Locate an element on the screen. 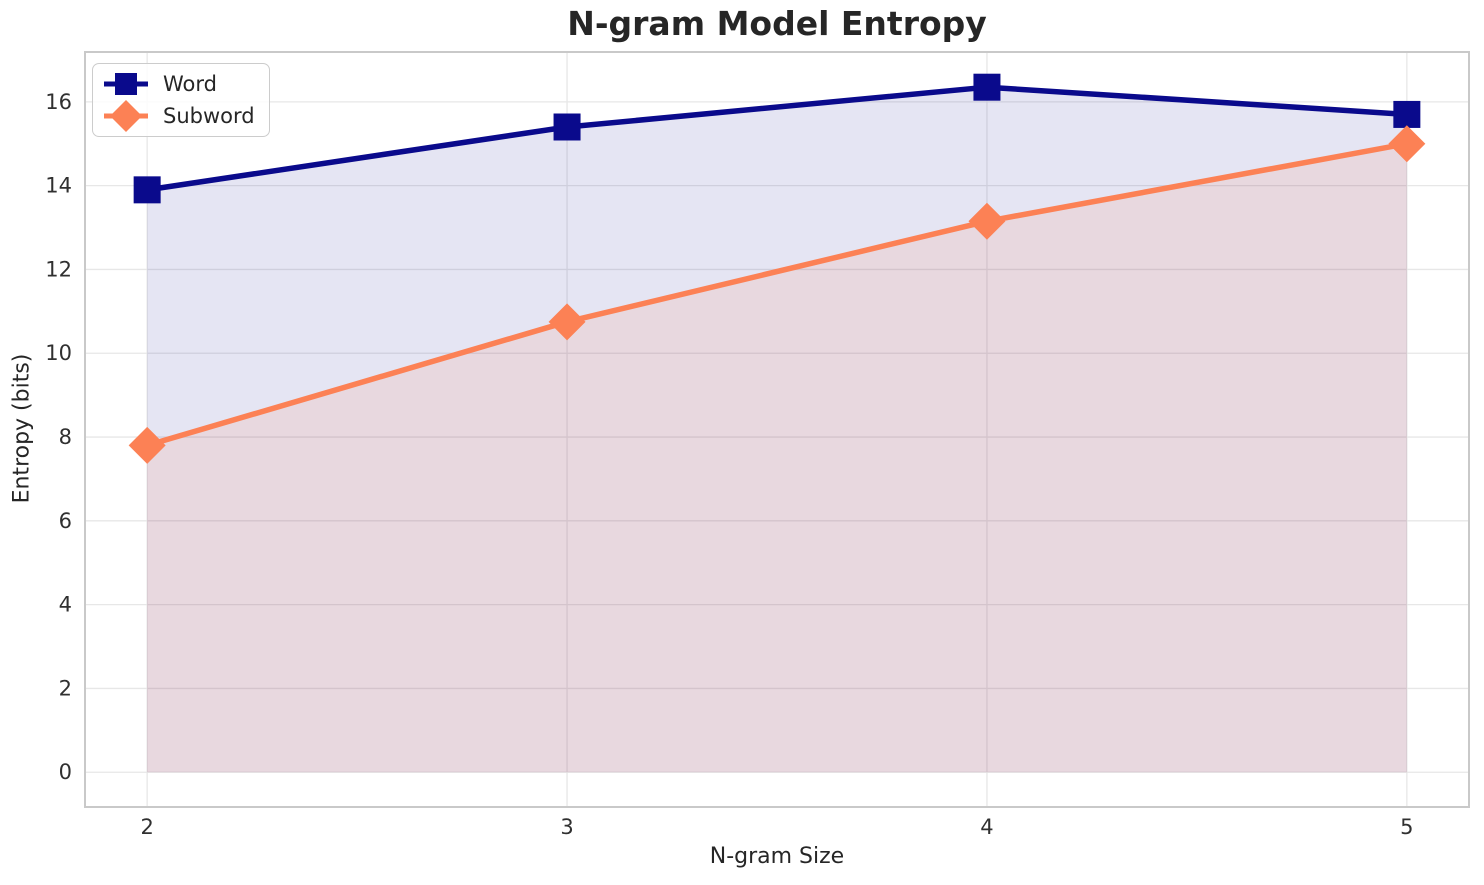 This screenshot has width=1484, height=885. y-tick-label: 0 is located at coordinates (65, 772).